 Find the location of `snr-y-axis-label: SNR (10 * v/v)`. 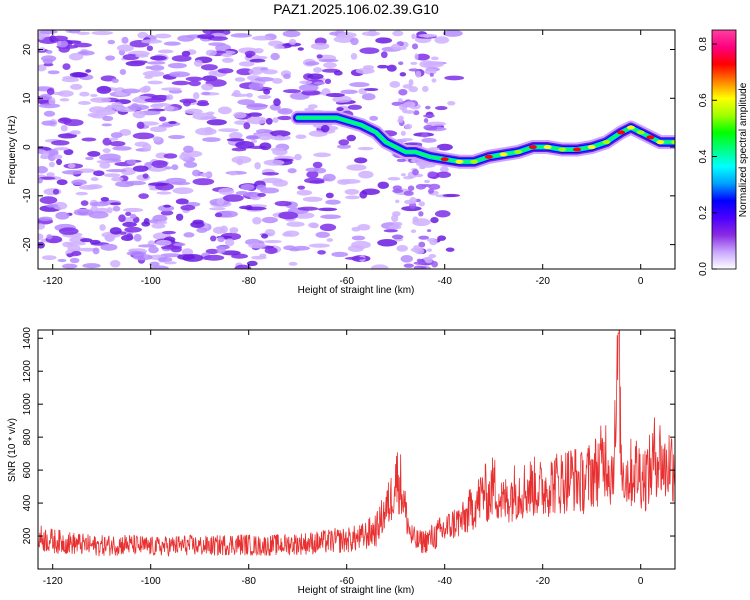

snr-y-axis-label: SNR (10 * v/v) is located at coordinates (12, 450).